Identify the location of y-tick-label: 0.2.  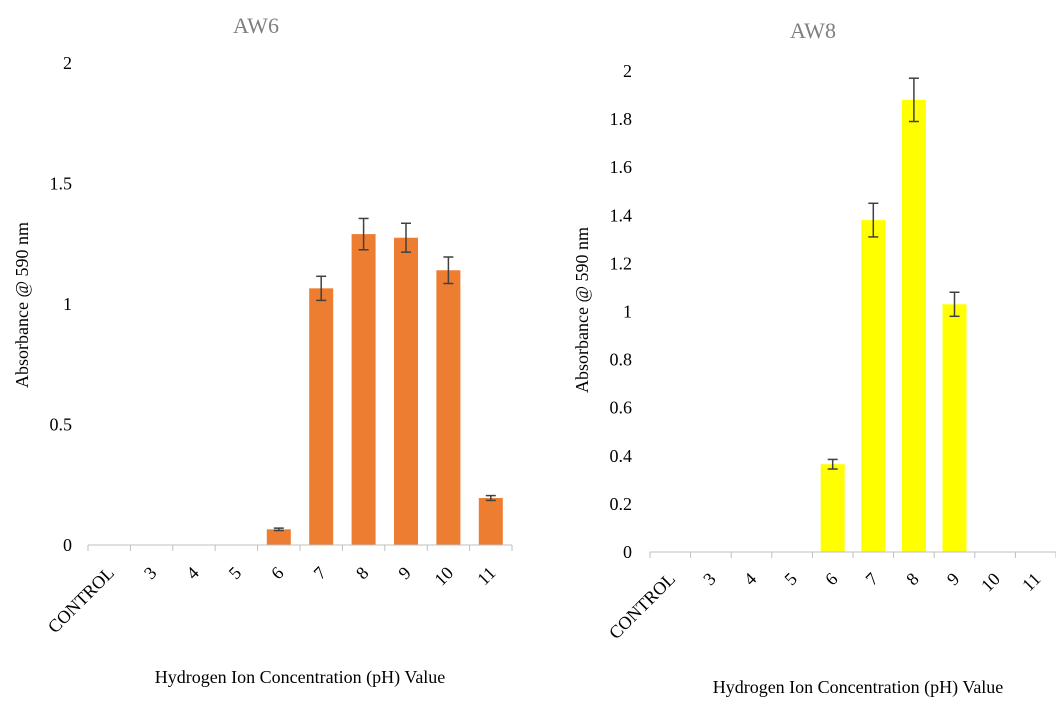
(621, 504).